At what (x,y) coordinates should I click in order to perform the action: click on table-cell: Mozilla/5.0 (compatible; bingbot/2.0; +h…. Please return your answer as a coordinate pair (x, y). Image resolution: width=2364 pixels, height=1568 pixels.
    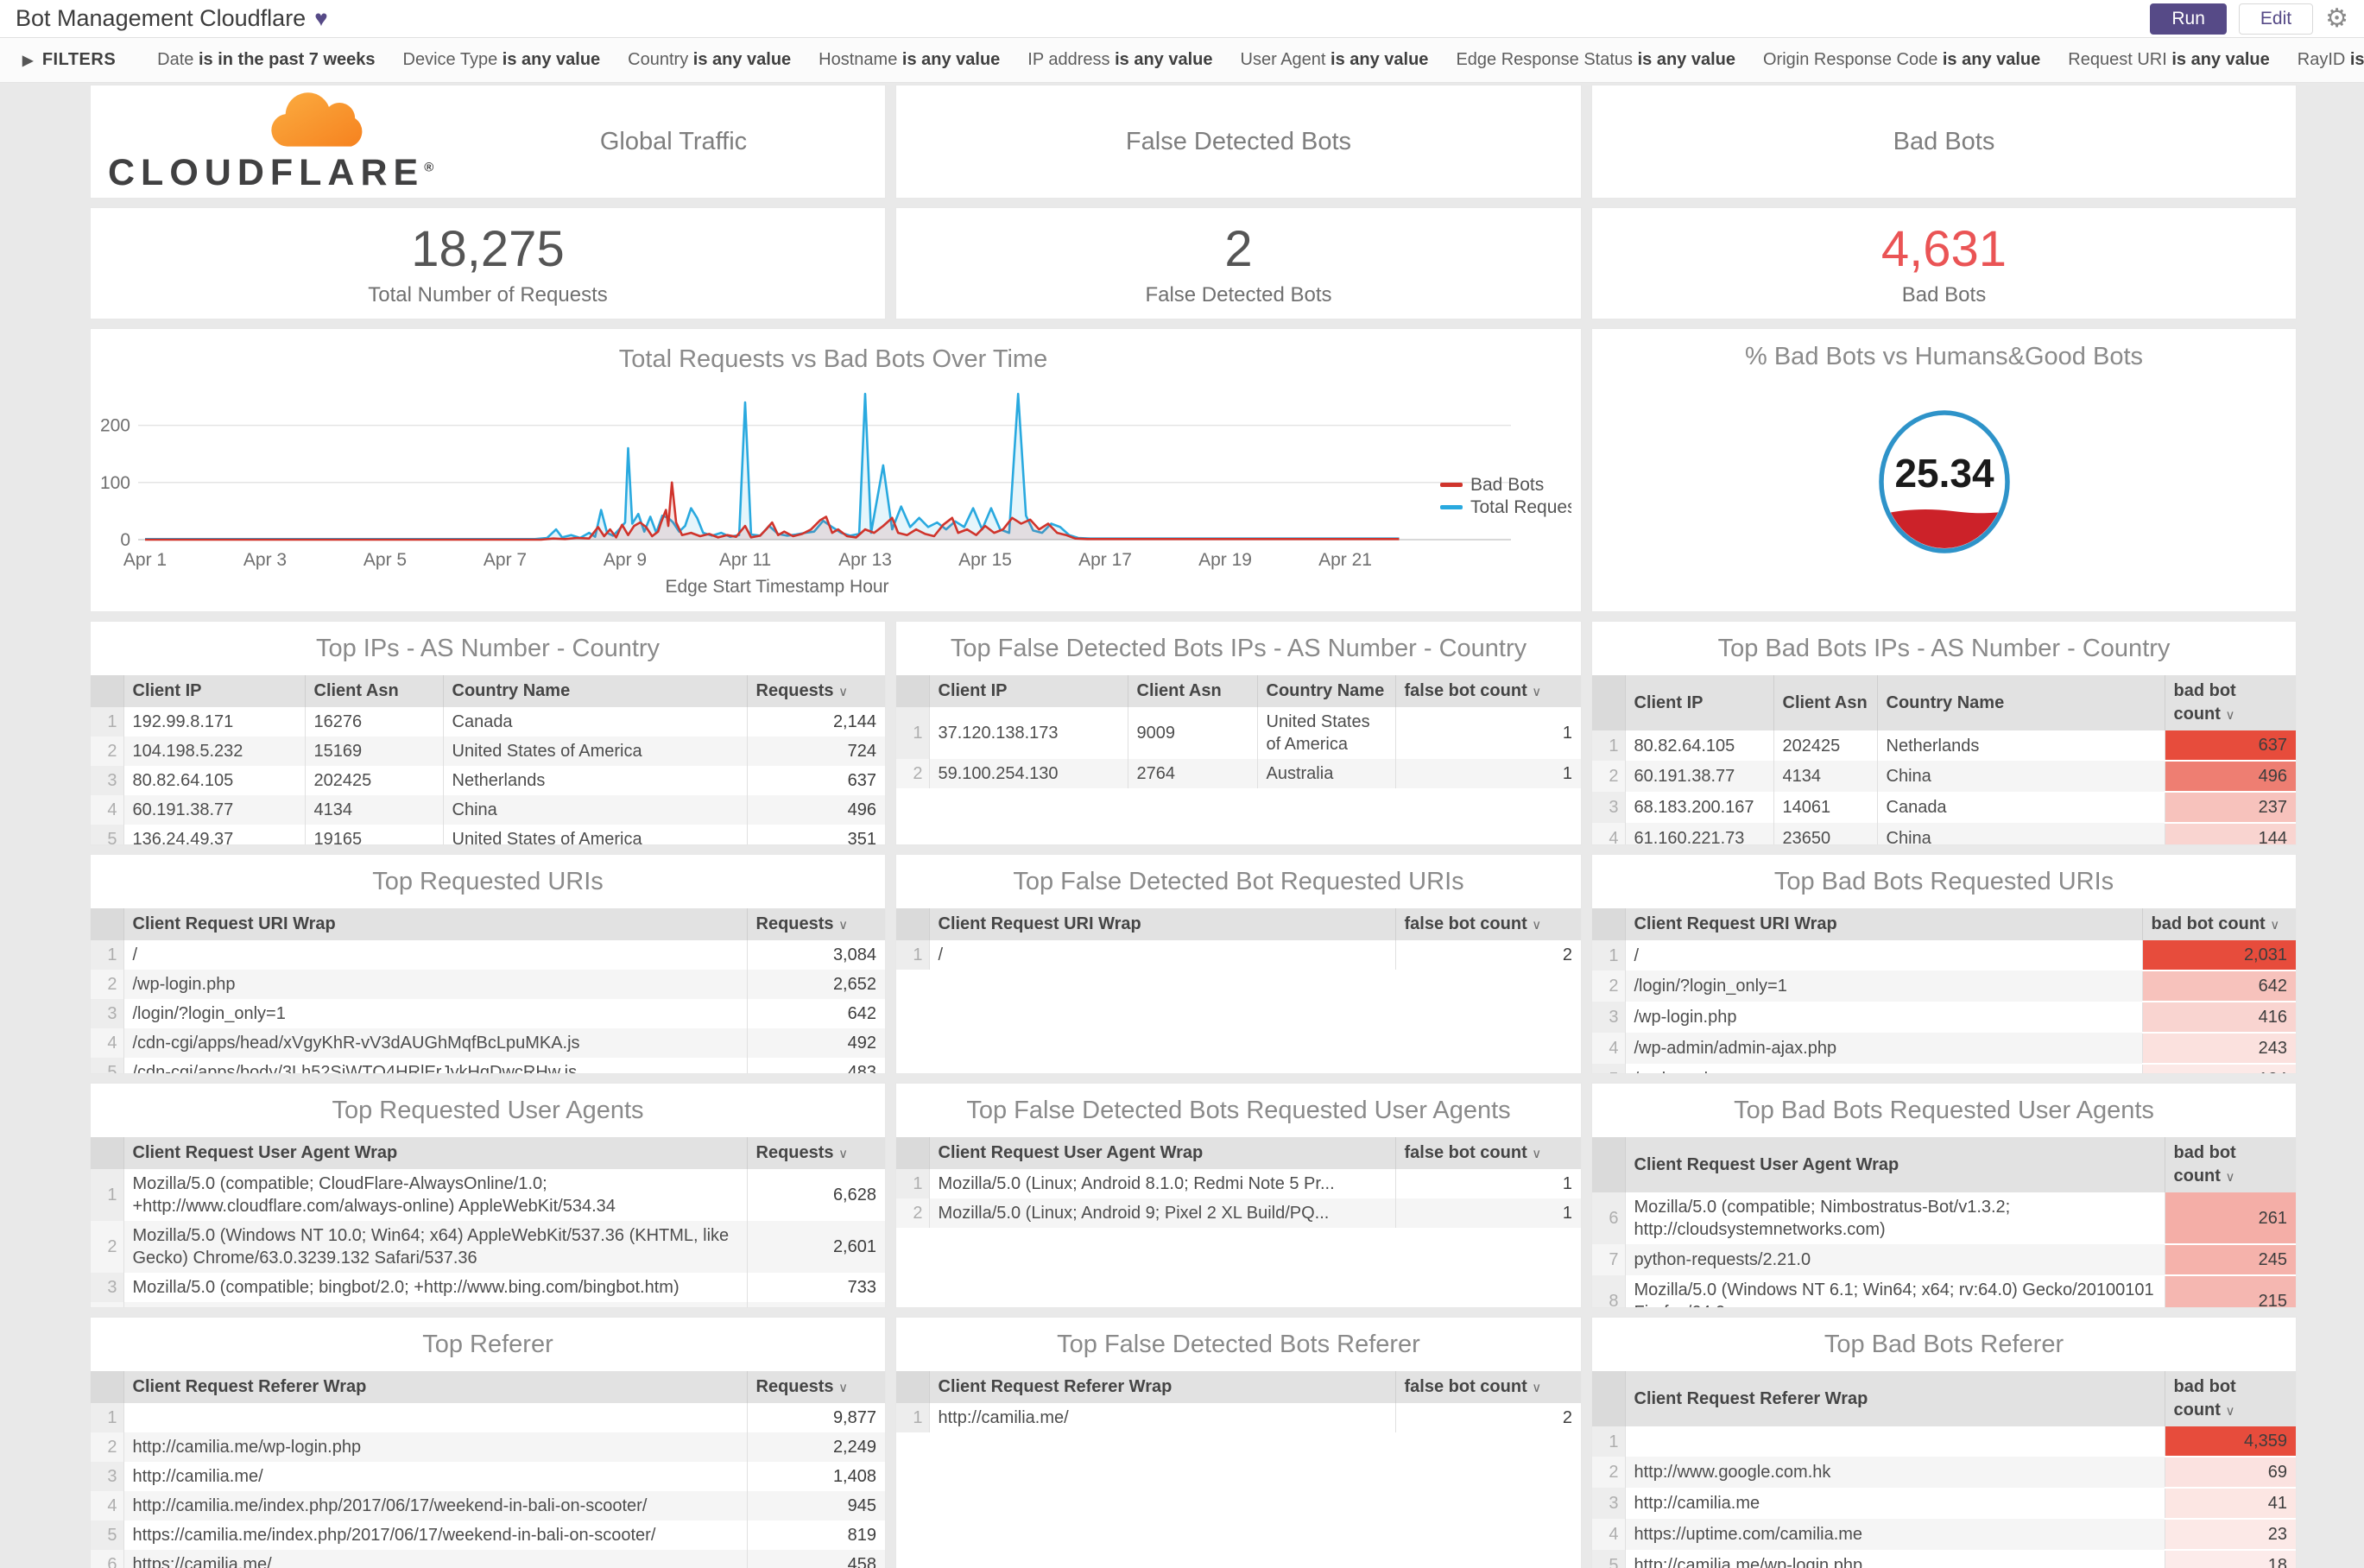
    Looking at the image, I should click on (435, 1288).